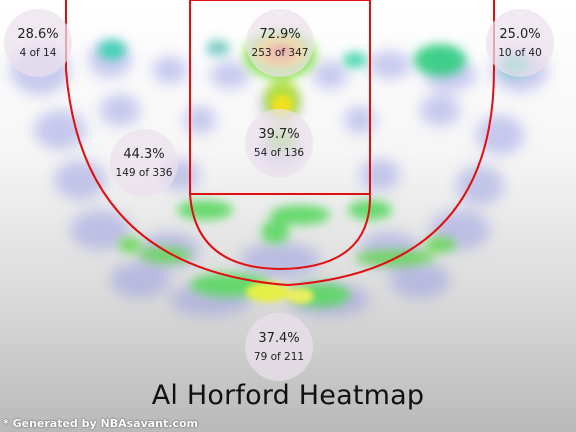  What do you see at coordinates (279, 347) in the screenshot?
I see `zone-above-break-three: 37.4% 79 of 211` at bounding box center [279, 347].